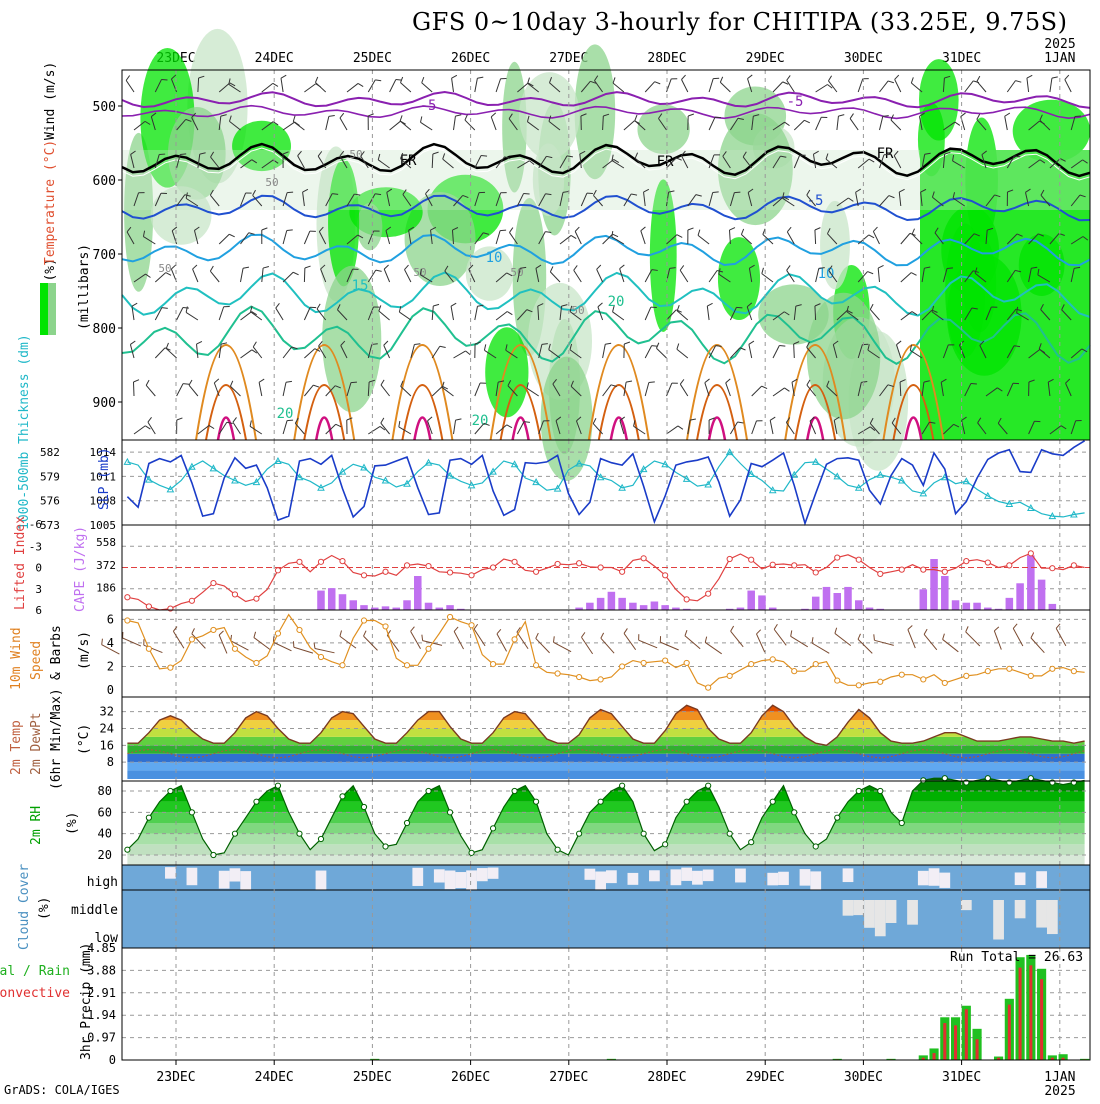 The width and height of the screenshot is (1100, 1104). I want to click on wind-tick-label: 6, so click(110, 619).